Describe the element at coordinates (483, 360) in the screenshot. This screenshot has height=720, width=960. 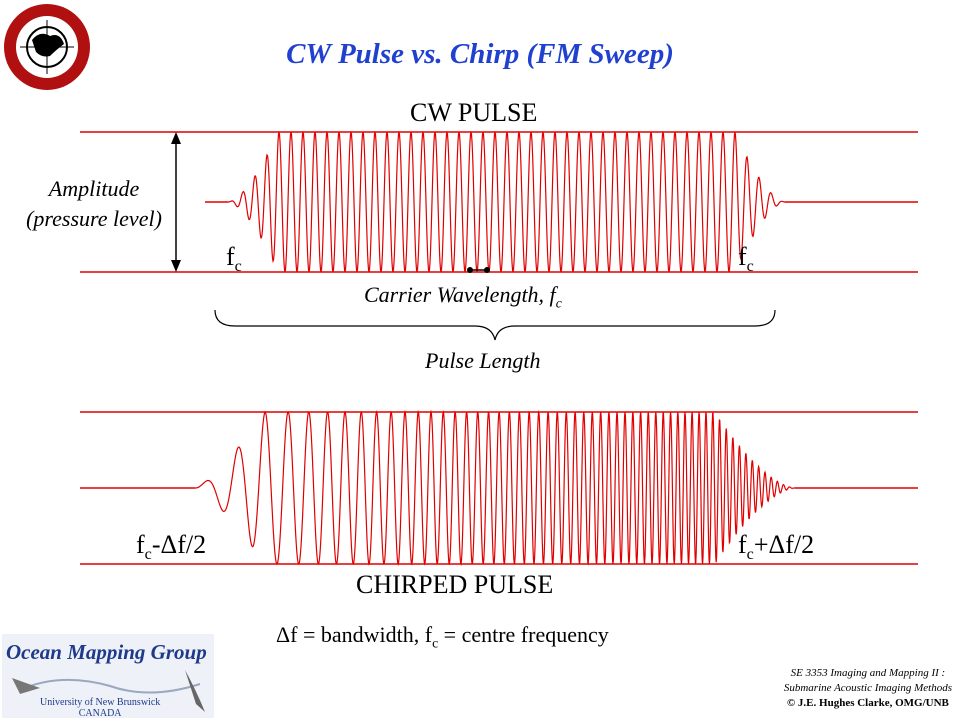
I see `pulse-length-label: Pulse Length` at that location.